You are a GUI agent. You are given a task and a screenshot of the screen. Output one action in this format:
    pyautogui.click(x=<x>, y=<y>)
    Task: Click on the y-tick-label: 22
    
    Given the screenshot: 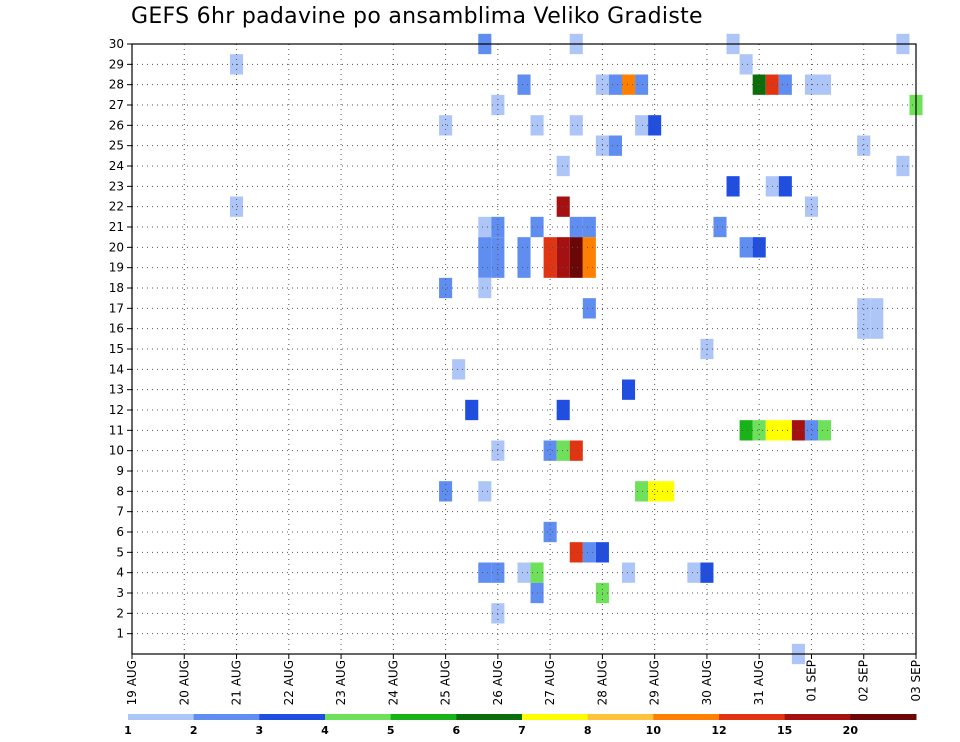 What is the action you would take?
    pyautogui.click(x=116, y=207)
    